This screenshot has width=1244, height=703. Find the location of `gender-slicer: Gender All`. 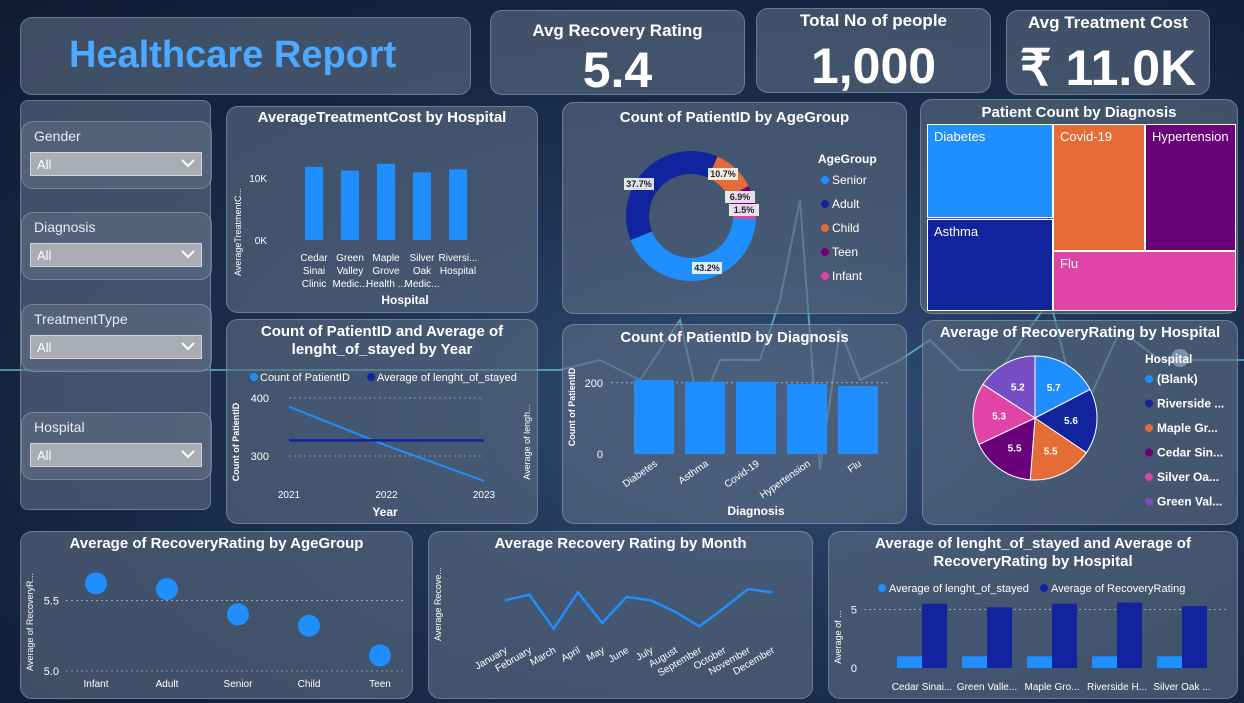

gender-slicer: Gender All is located at coordinates (116, 155).